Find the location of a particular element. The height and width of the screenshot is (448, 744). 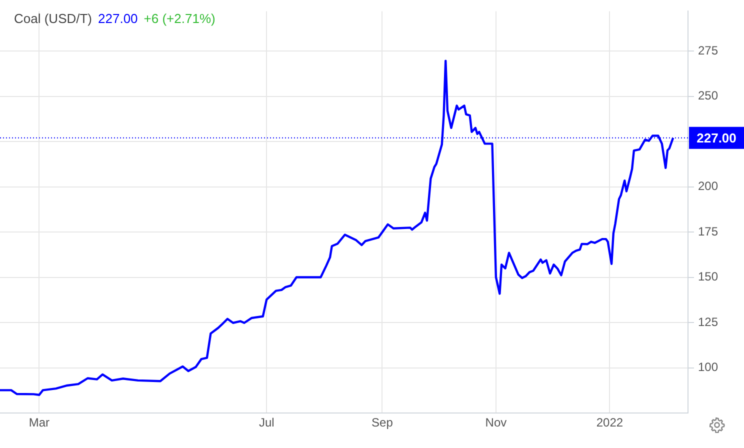

x-tick-label: Mar is located at coordinates (39, 423).